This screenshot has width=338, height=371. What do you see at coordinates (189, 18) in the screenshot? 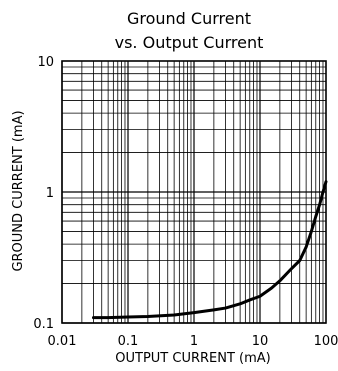
I see `chart-title: Ground Current` at bounding box center [189, 18].